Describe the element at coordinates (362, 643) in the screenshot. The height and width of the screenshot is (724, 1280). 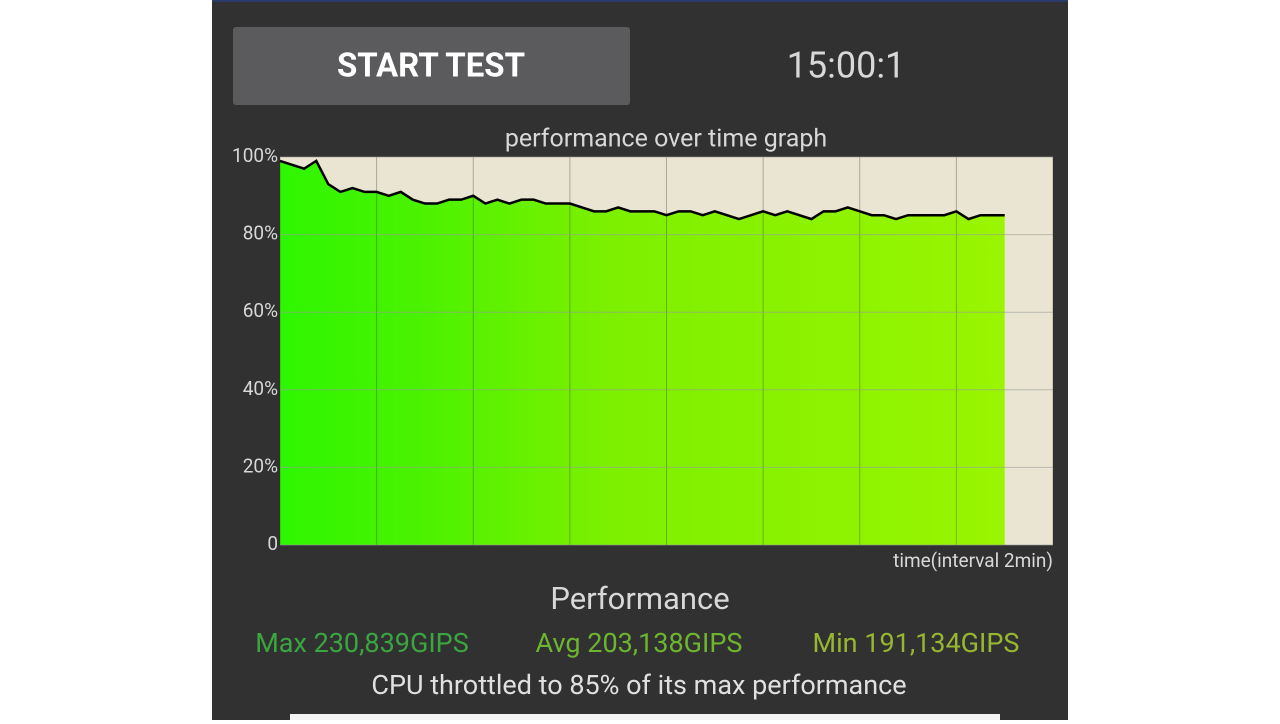
I see `stat: Max 230,839GIPS` at that location.